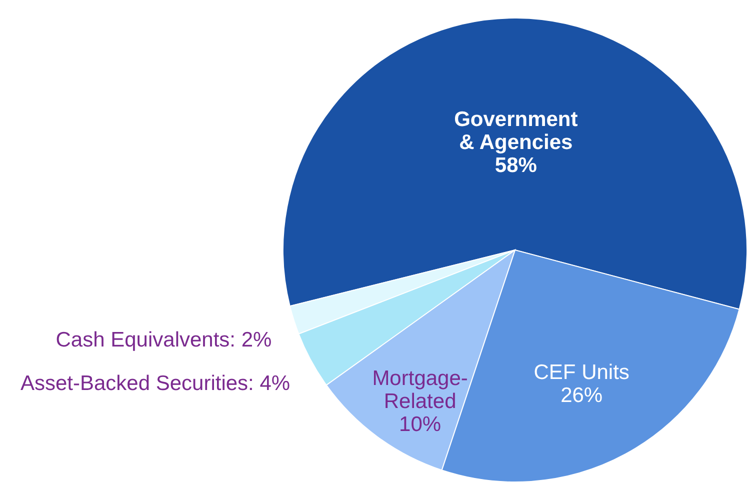  Describe the element at coordinates (164, 340) in the screenshot. I see `slice-label: Cash Equivalvents: 2%` at that location.